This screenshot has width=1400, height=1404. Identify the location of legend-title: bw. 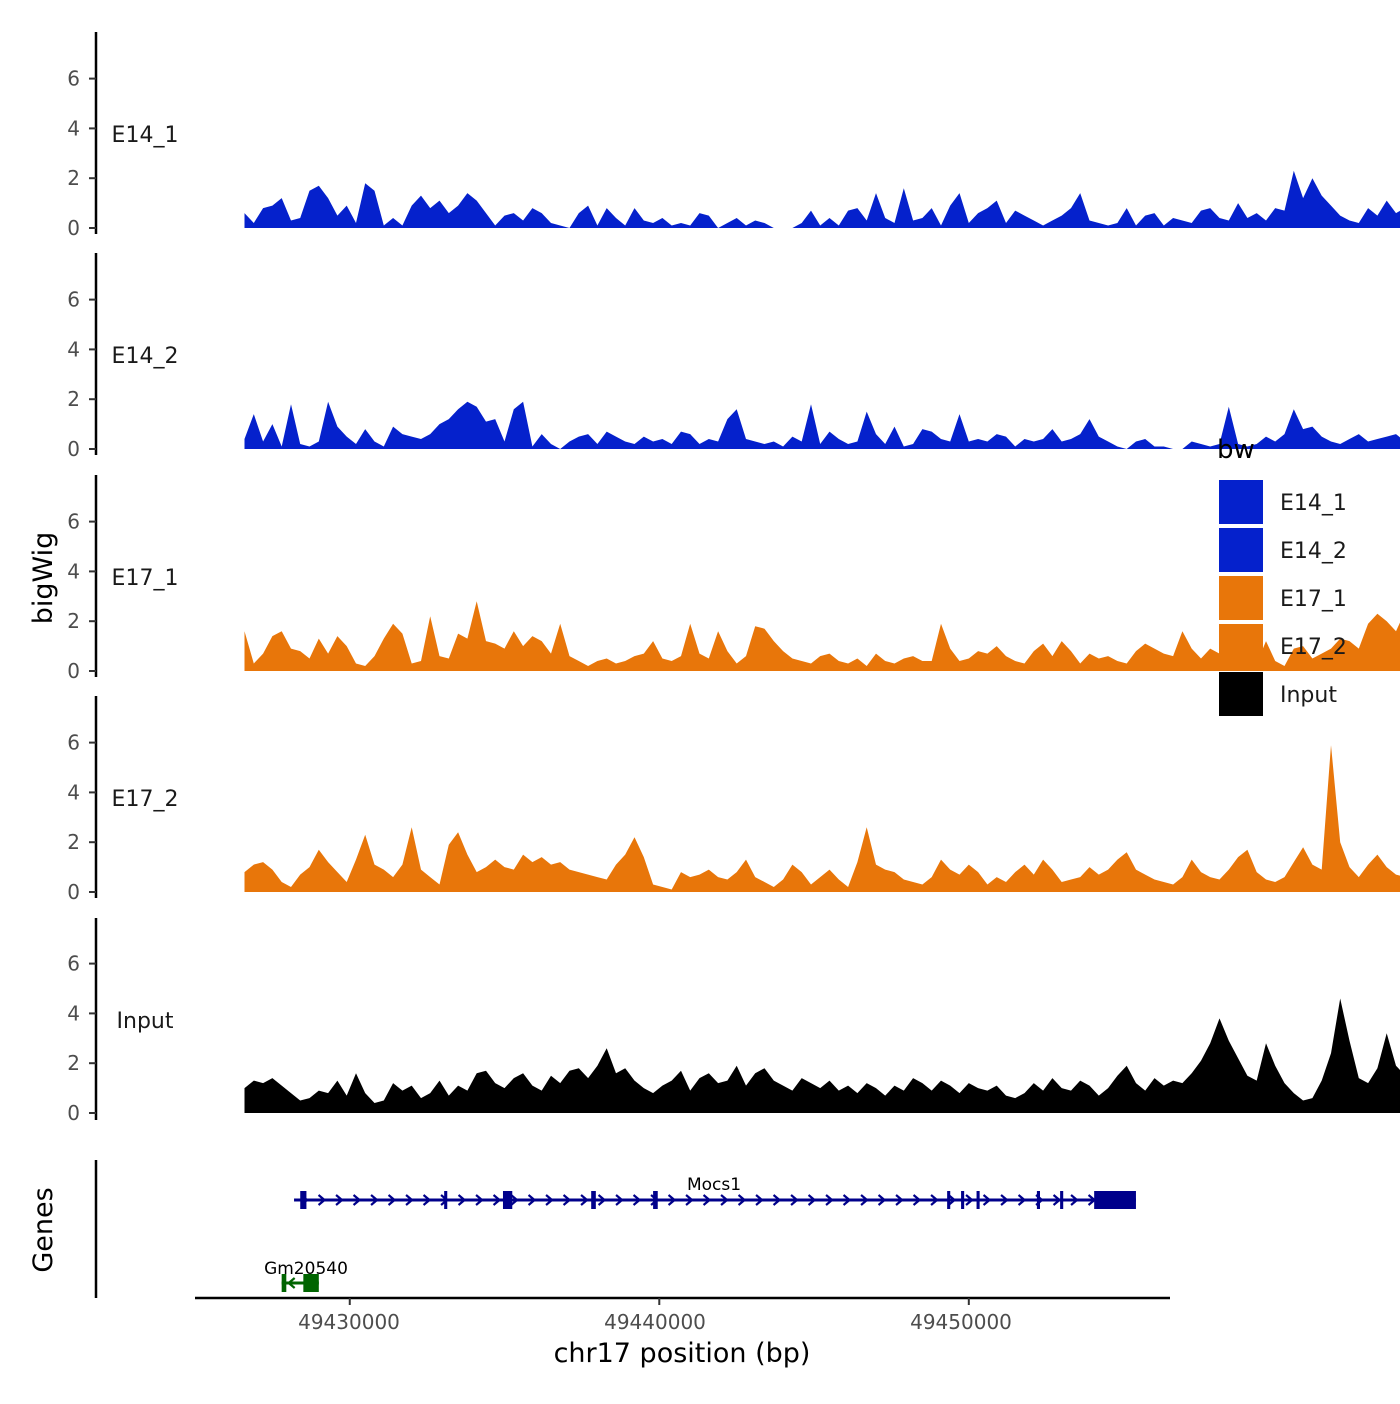
(1236, 450).